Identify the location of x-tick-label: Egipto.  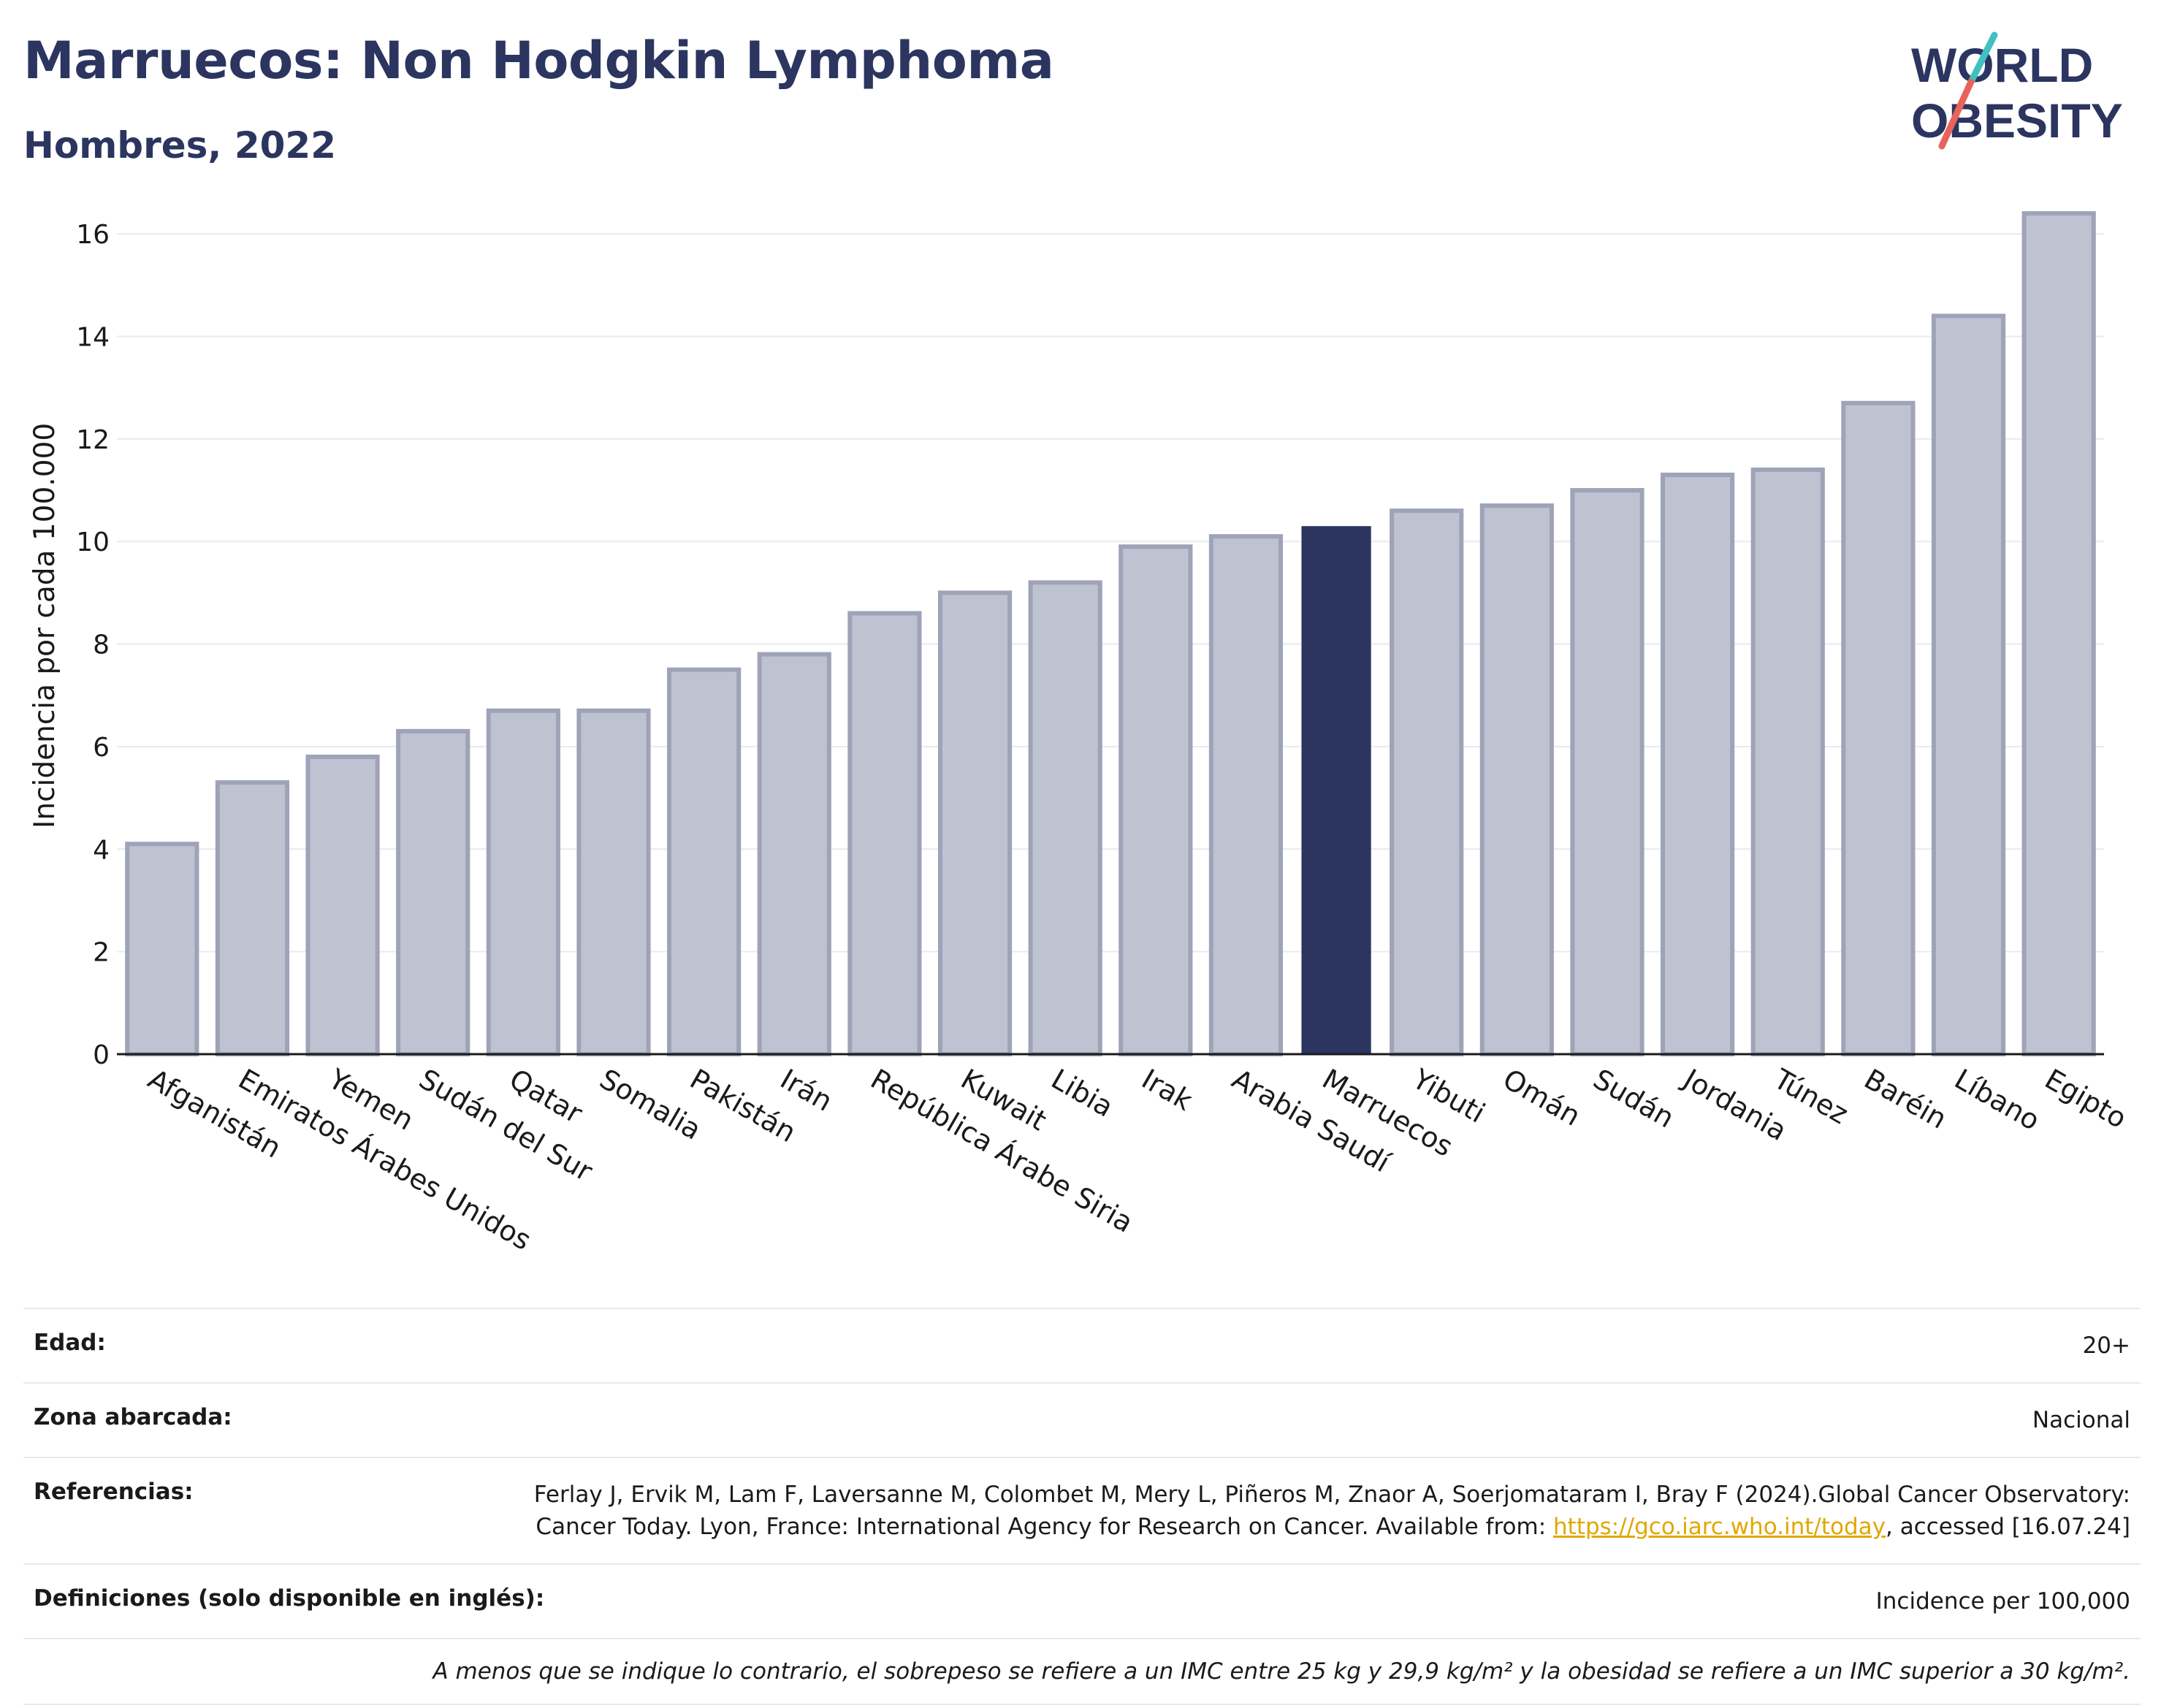
(2086, 1099).